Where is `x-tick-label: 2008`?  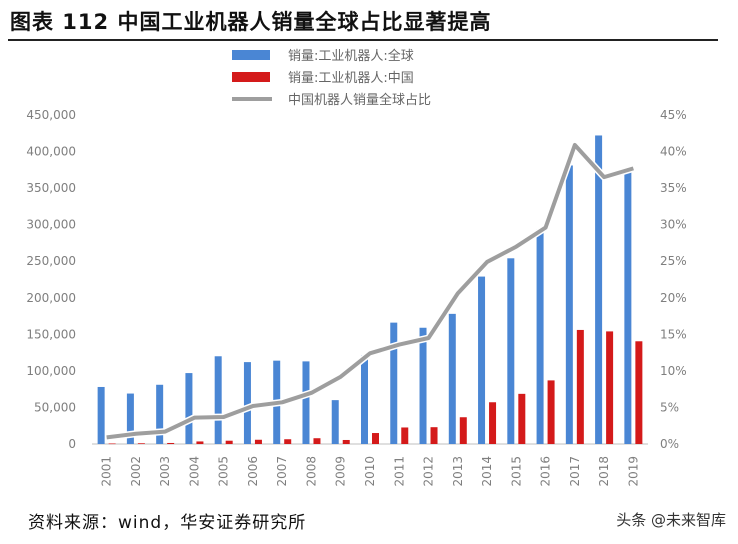
x-tick-label: 2008 is located at coordinates (311, 471).